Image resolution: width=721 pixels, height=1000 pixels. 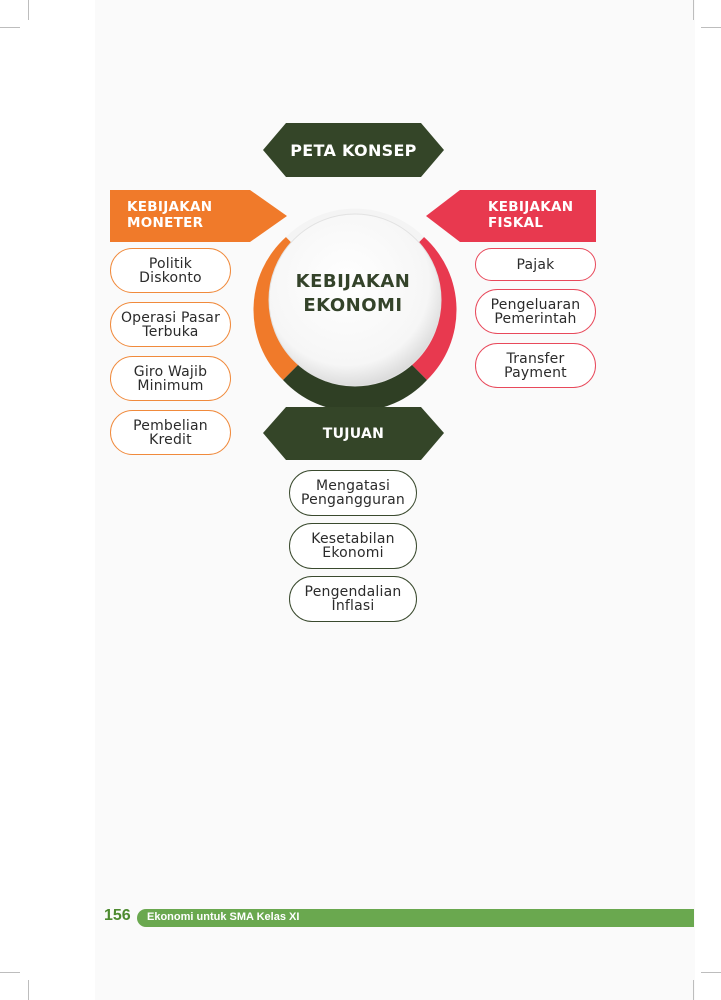 What do you see at coordinates (535, 311) in the screenshot?
I see `fiscal-item: Pengeluaran Pemerintah` at bounding box center [535, 311].